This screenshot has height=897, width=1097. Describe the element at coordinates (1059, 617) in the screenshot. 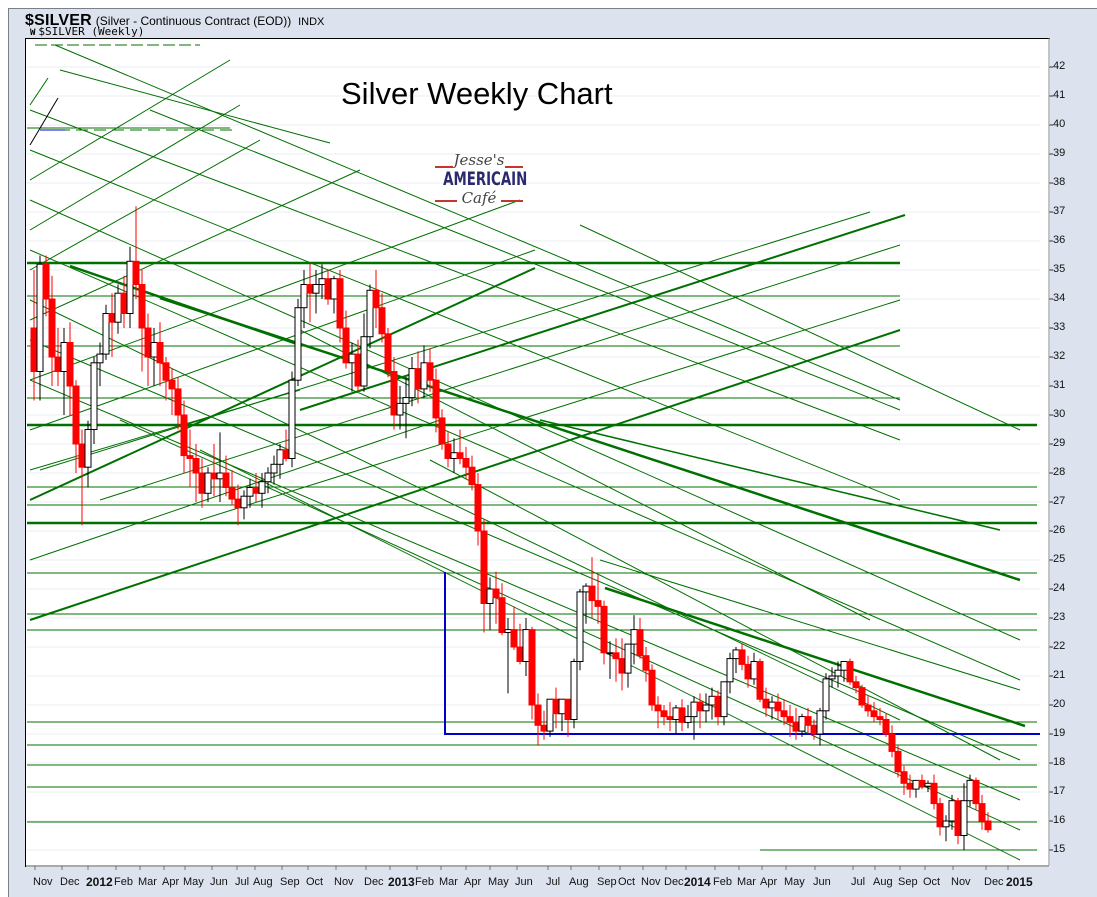

I see `y-tick-label: 23` at that location.